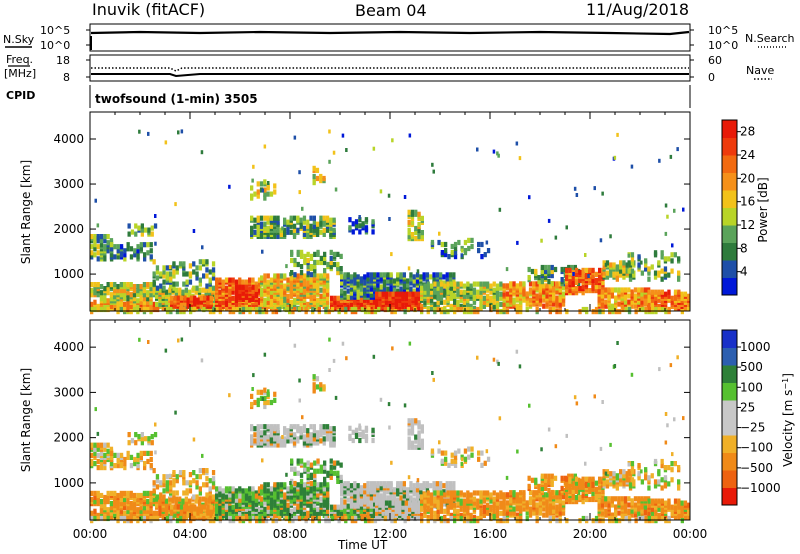  Describe the element at coordinates (729, 216) in the screenshot. I see `colorbar-swatch` at that location.